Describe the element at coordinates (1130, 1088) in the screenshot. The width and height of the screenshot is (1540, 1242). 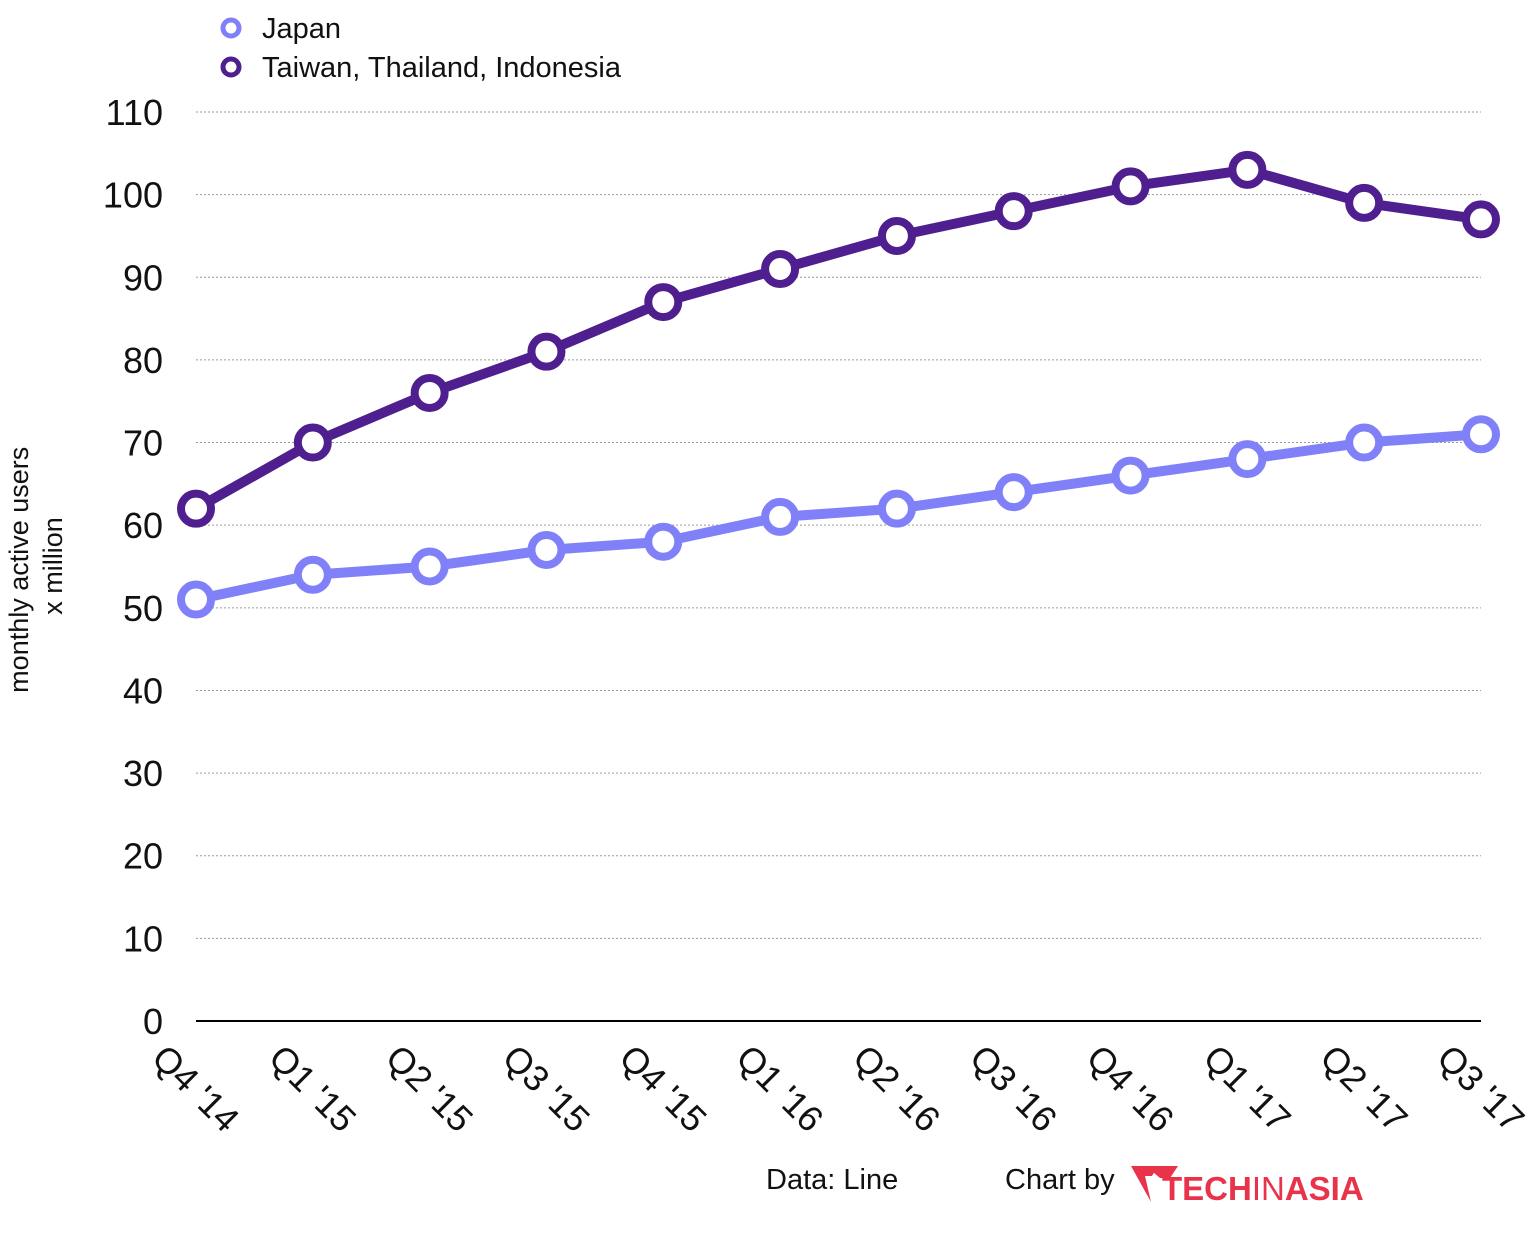
I see `x-tick-label: Q4 '16` at that location.